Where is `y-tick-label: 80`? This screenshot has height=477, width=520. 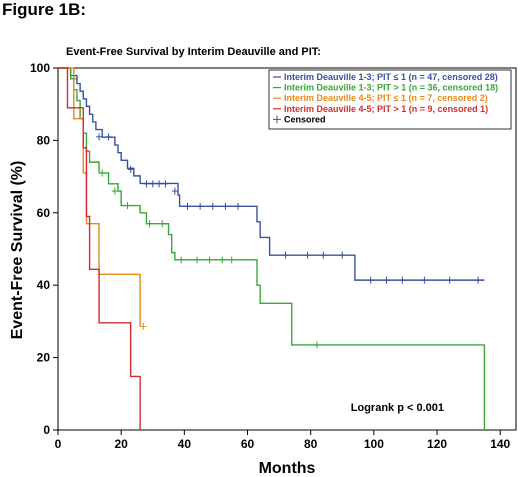
y-tick-label: 80 is located at coordinates (44, 140).